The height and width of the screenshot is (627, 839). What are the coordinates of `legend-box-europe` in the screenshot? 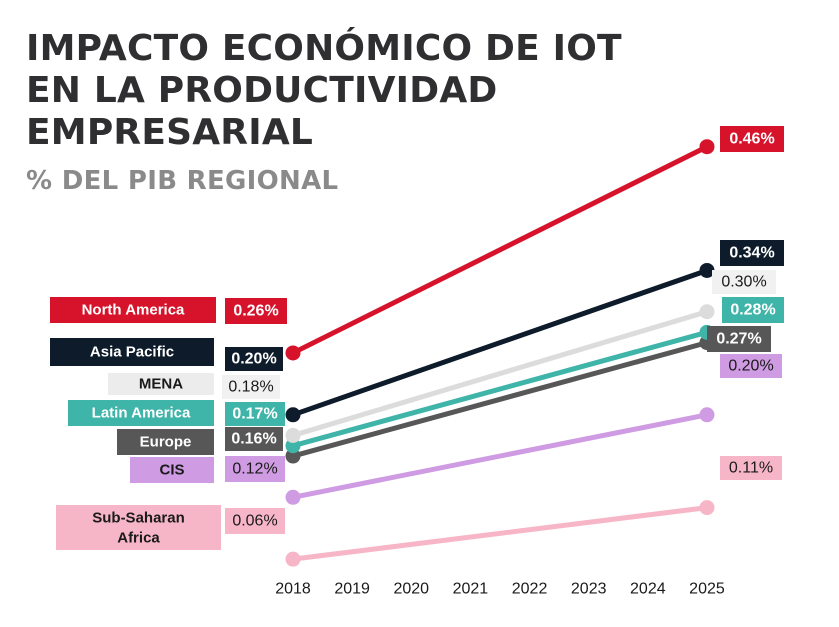 It's located at (165, 442).